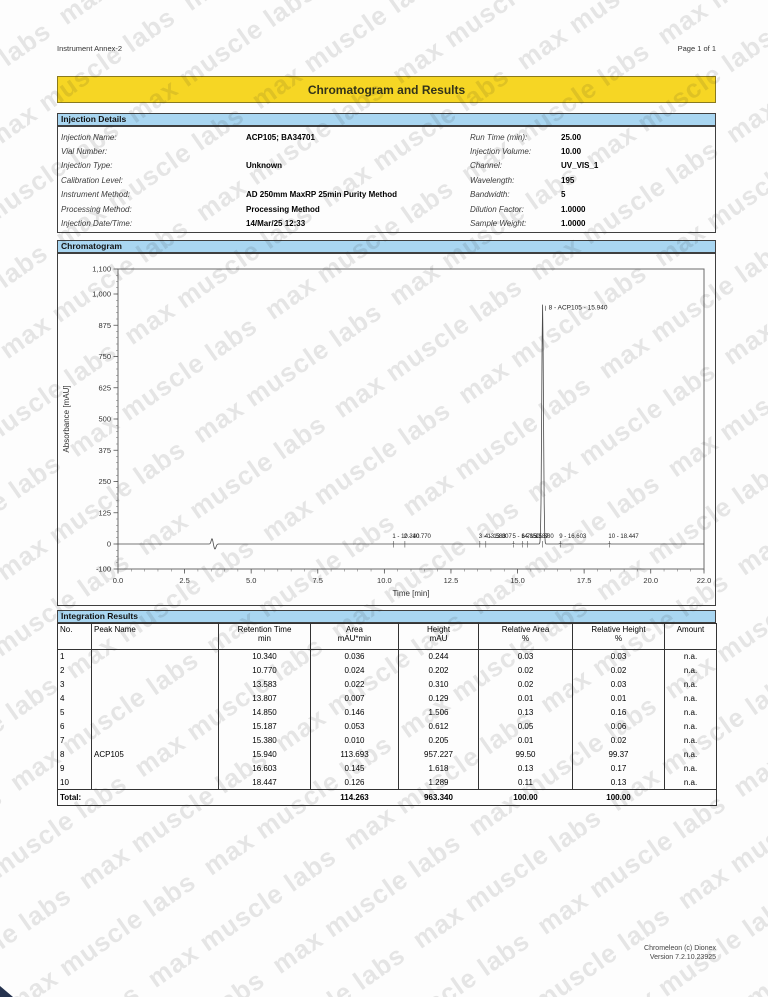 This screenshot has height=997, width=768. I want to click on peak-value: 1.289, so click(438, 782).